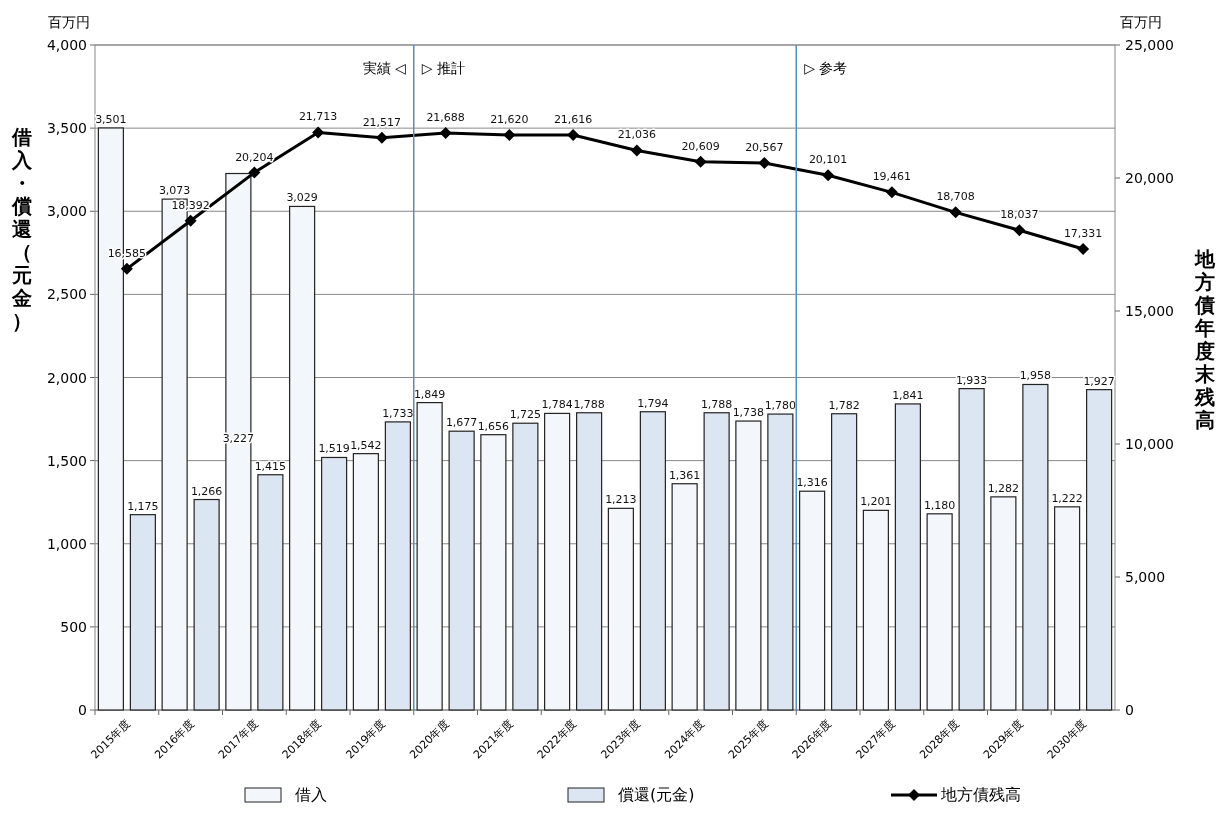  What do you see at coordinates (1149, 178) in the screenshot?
I see `y2-tick-label: 20,000` at bounding box center [1149, 178].